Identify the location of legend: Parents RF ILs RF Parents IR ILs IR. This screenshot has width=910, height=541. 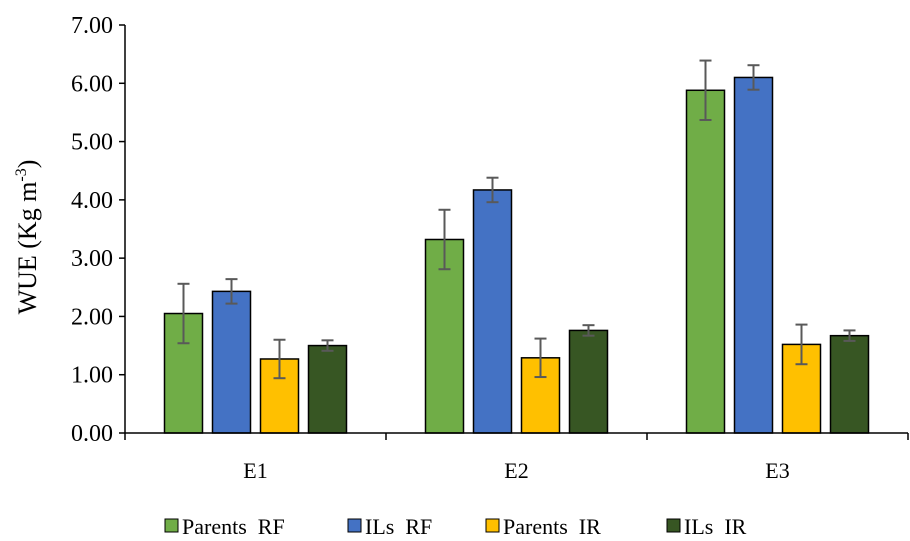
(455, 526).